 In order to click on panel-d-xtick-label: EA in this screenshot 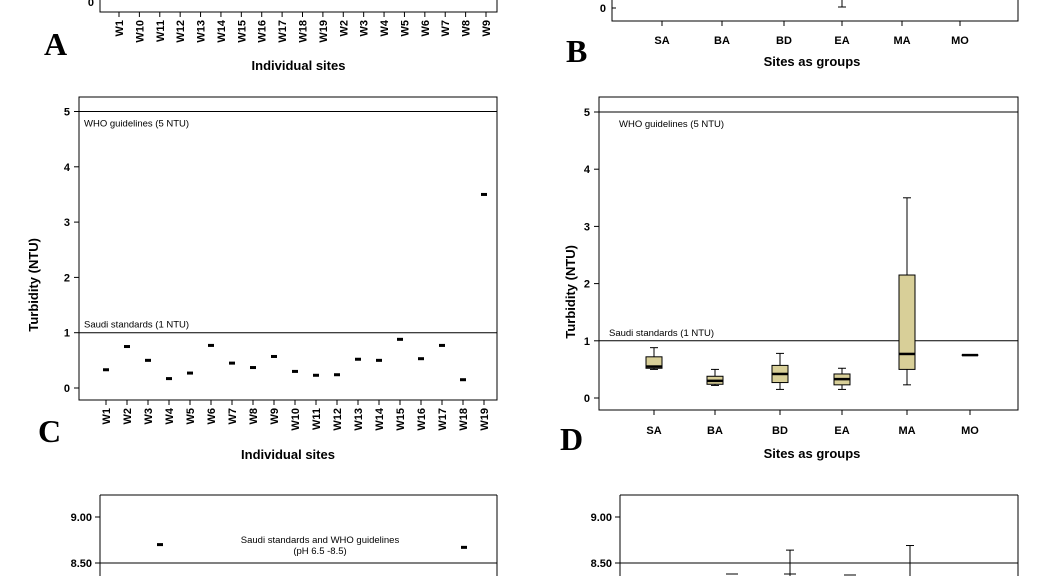, I will do `click(841, 431)`.